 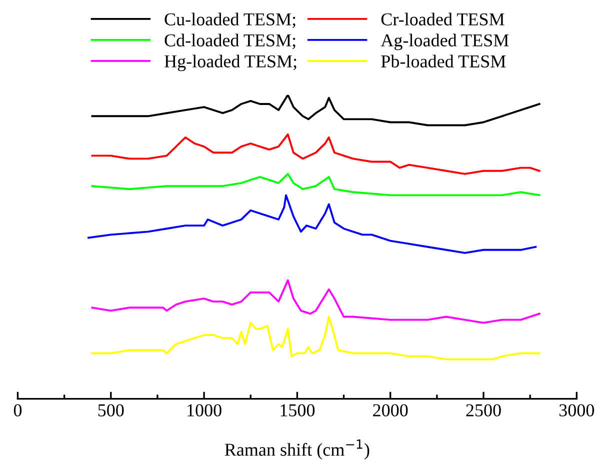 I want to click on legend-label: Hg-loaded TESM;, so click(x=230, y=63).